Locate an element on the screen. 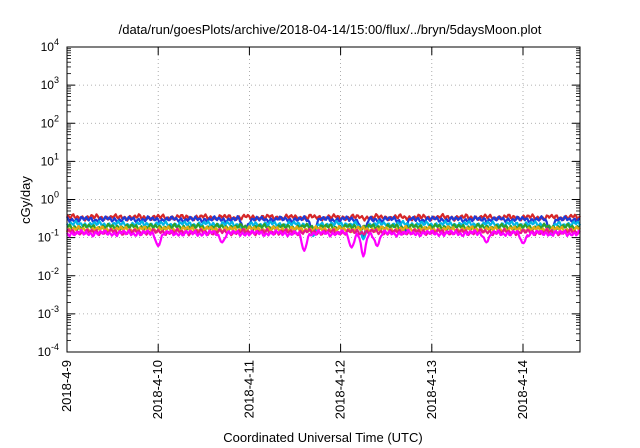  x-tick-label: 2018-4-9 is located at coordinates (66, 386).